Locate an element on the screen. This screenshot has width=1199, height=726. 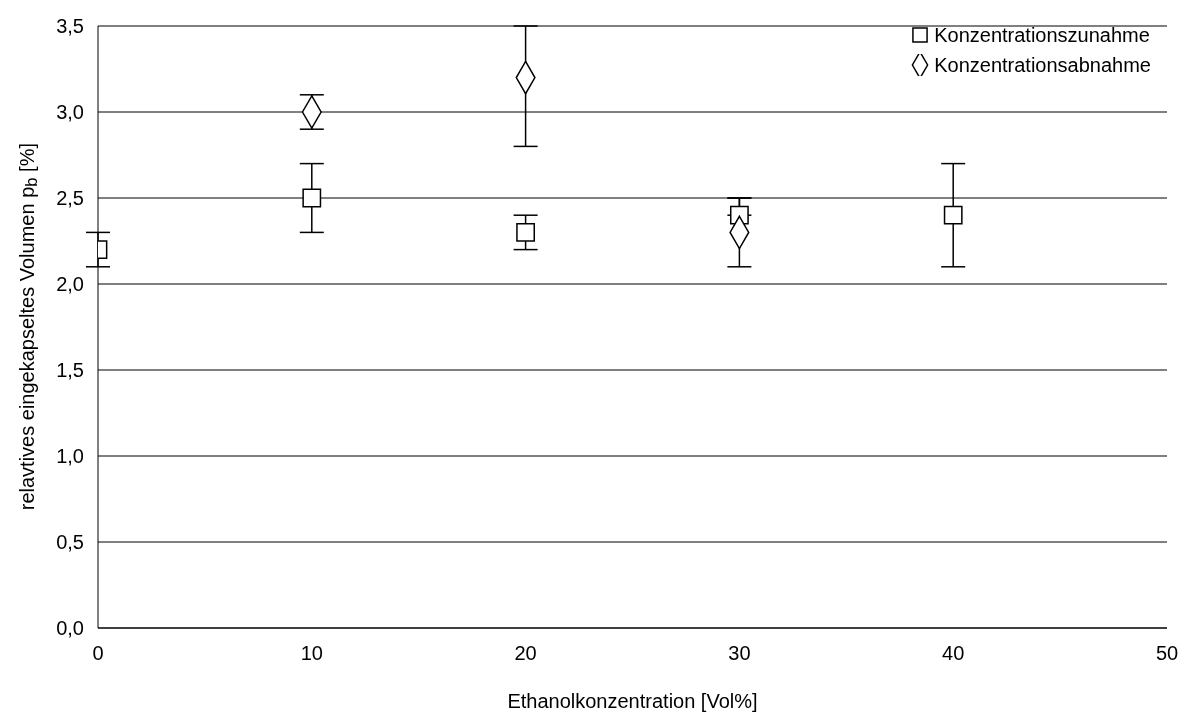
y-tick-label: 3,5 is located at coordinates (70, 26).